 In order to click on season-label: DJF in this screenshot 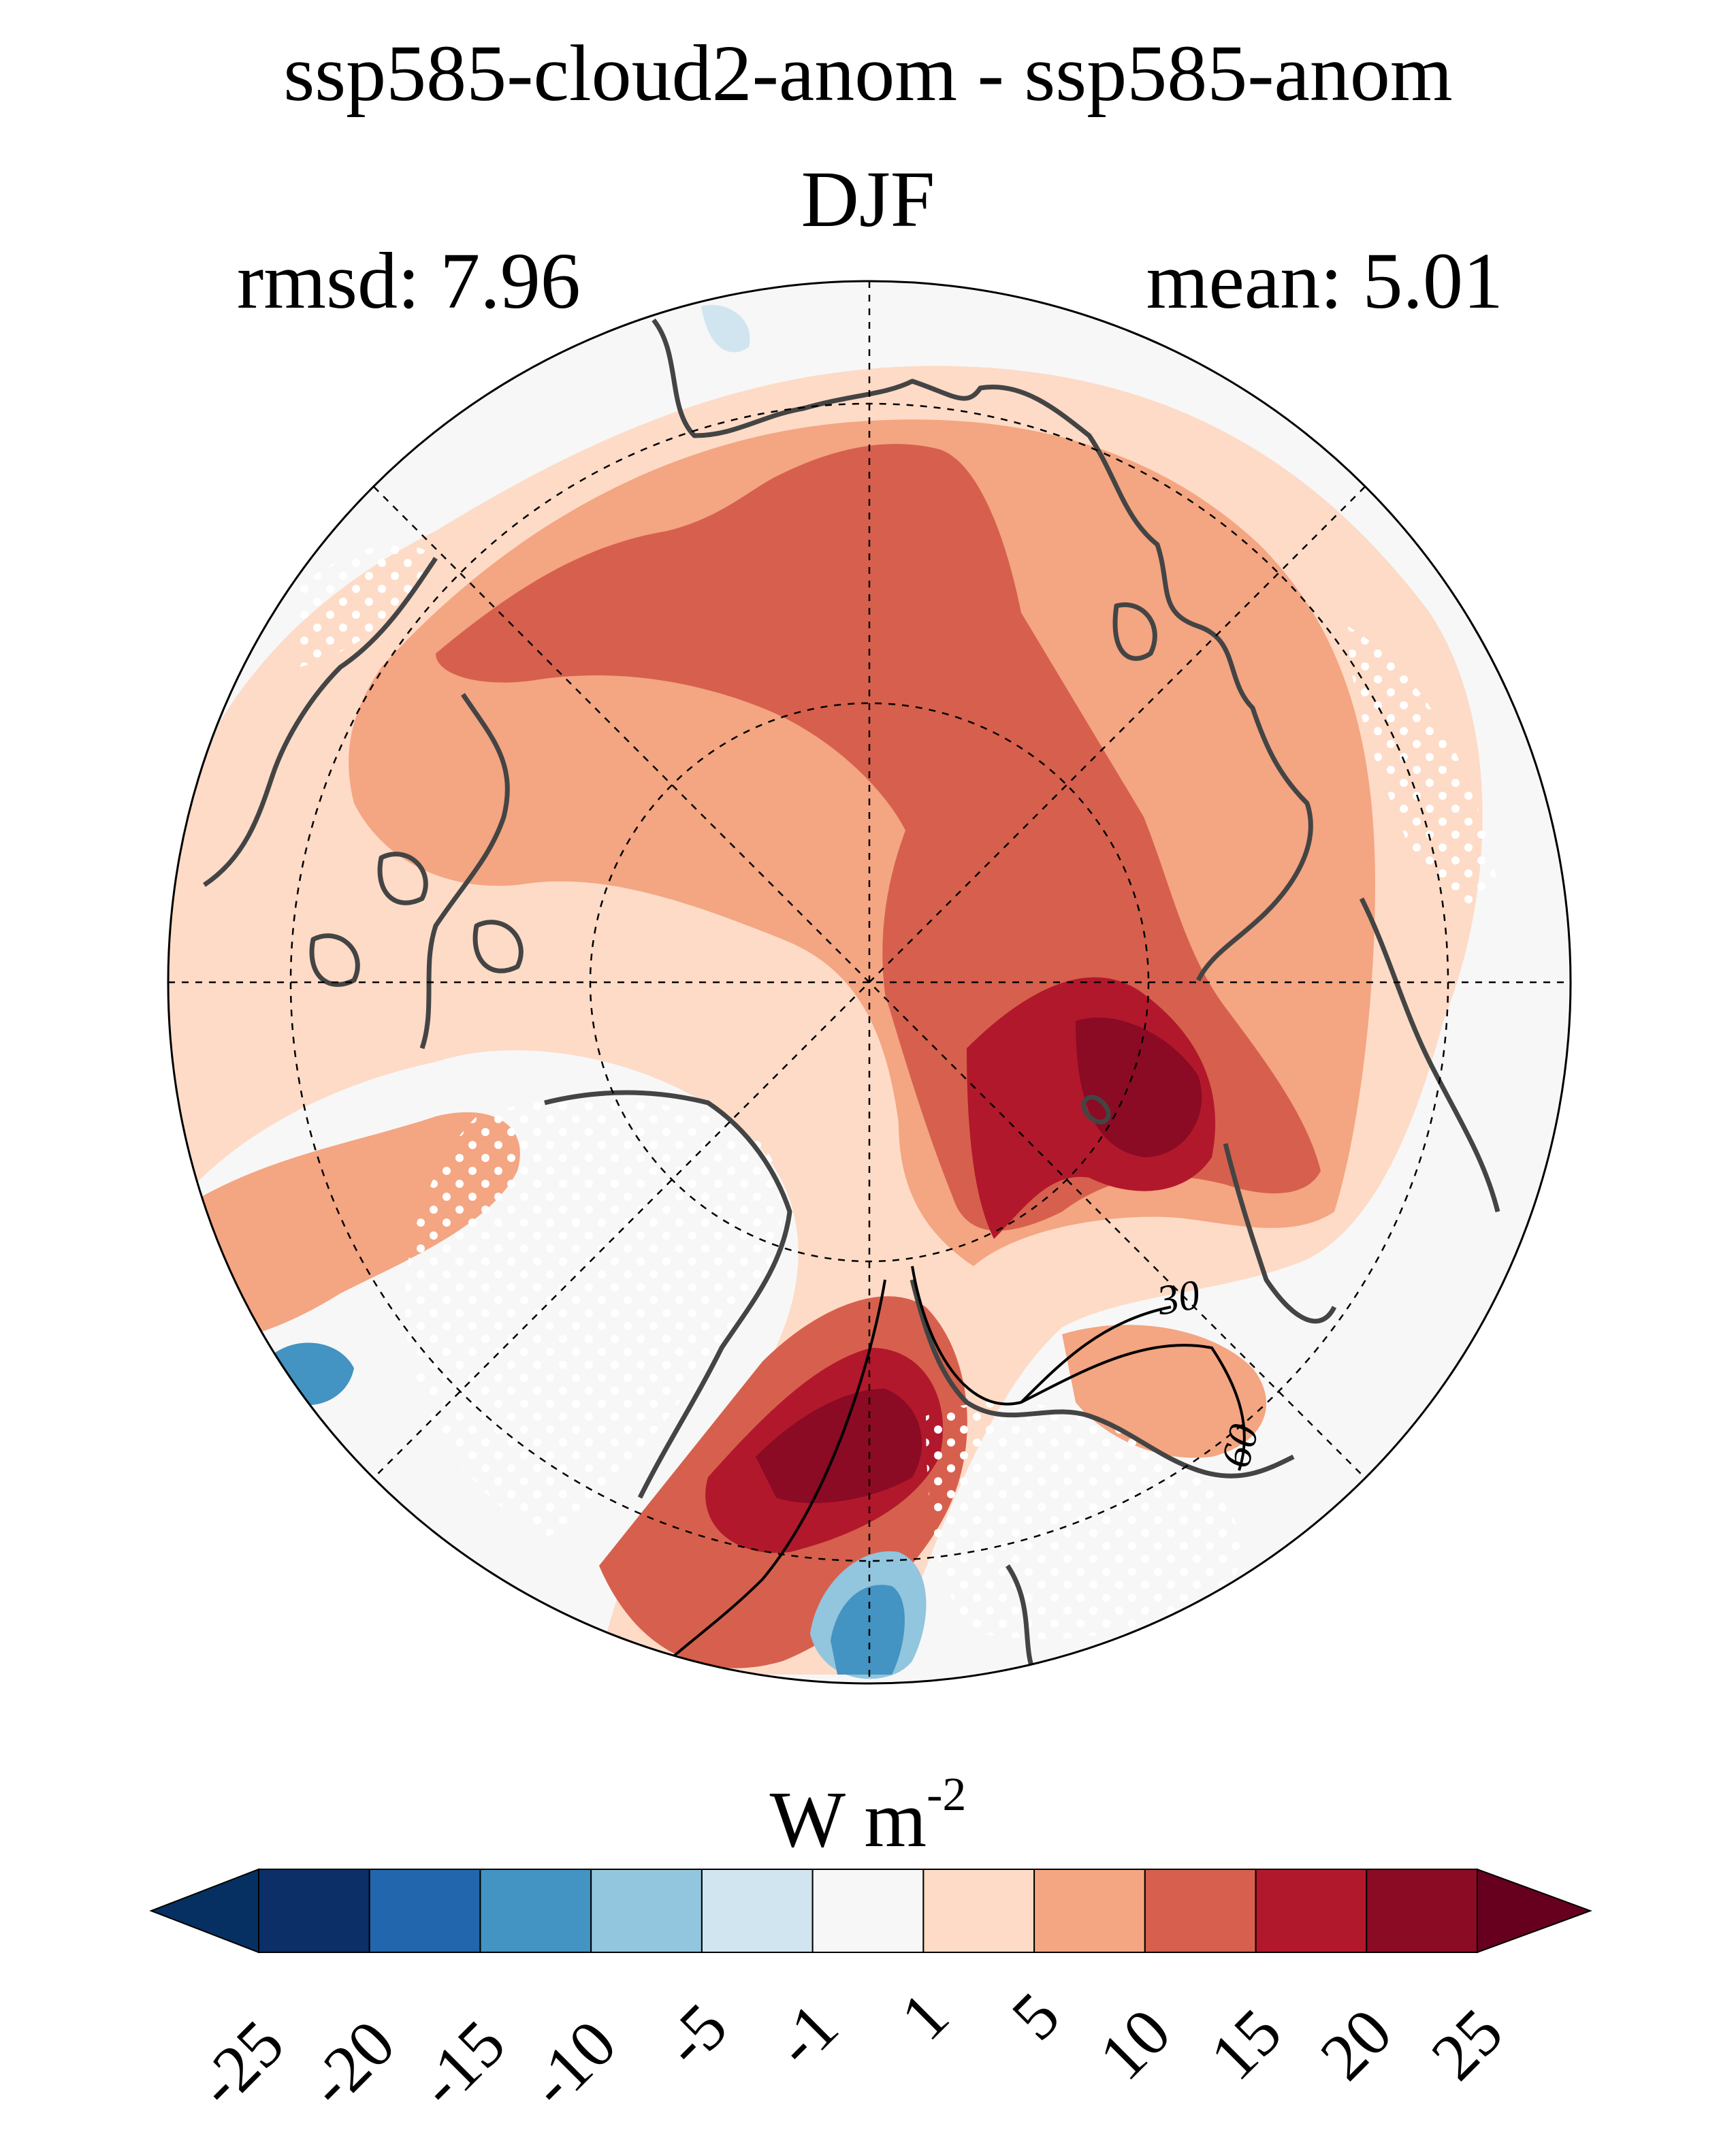, I will do `click(868, 199)`.